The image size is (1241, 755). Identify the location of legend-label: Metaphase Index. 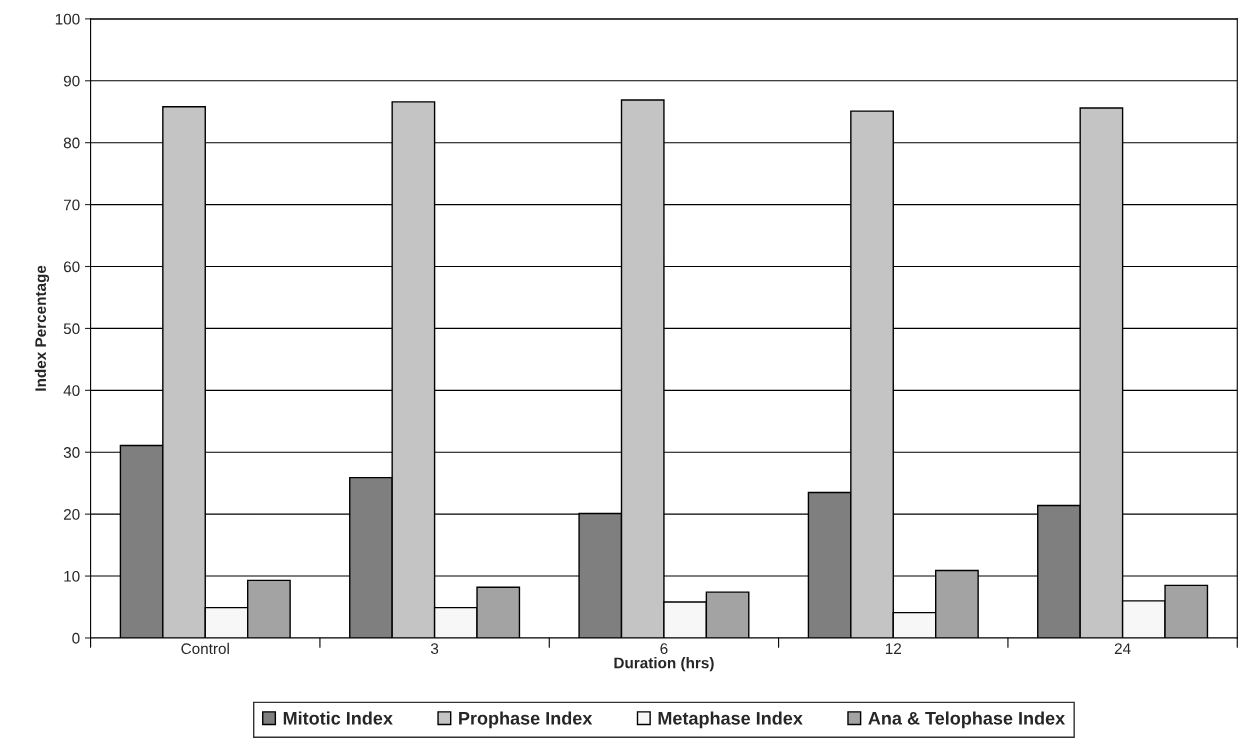
(730, 720).